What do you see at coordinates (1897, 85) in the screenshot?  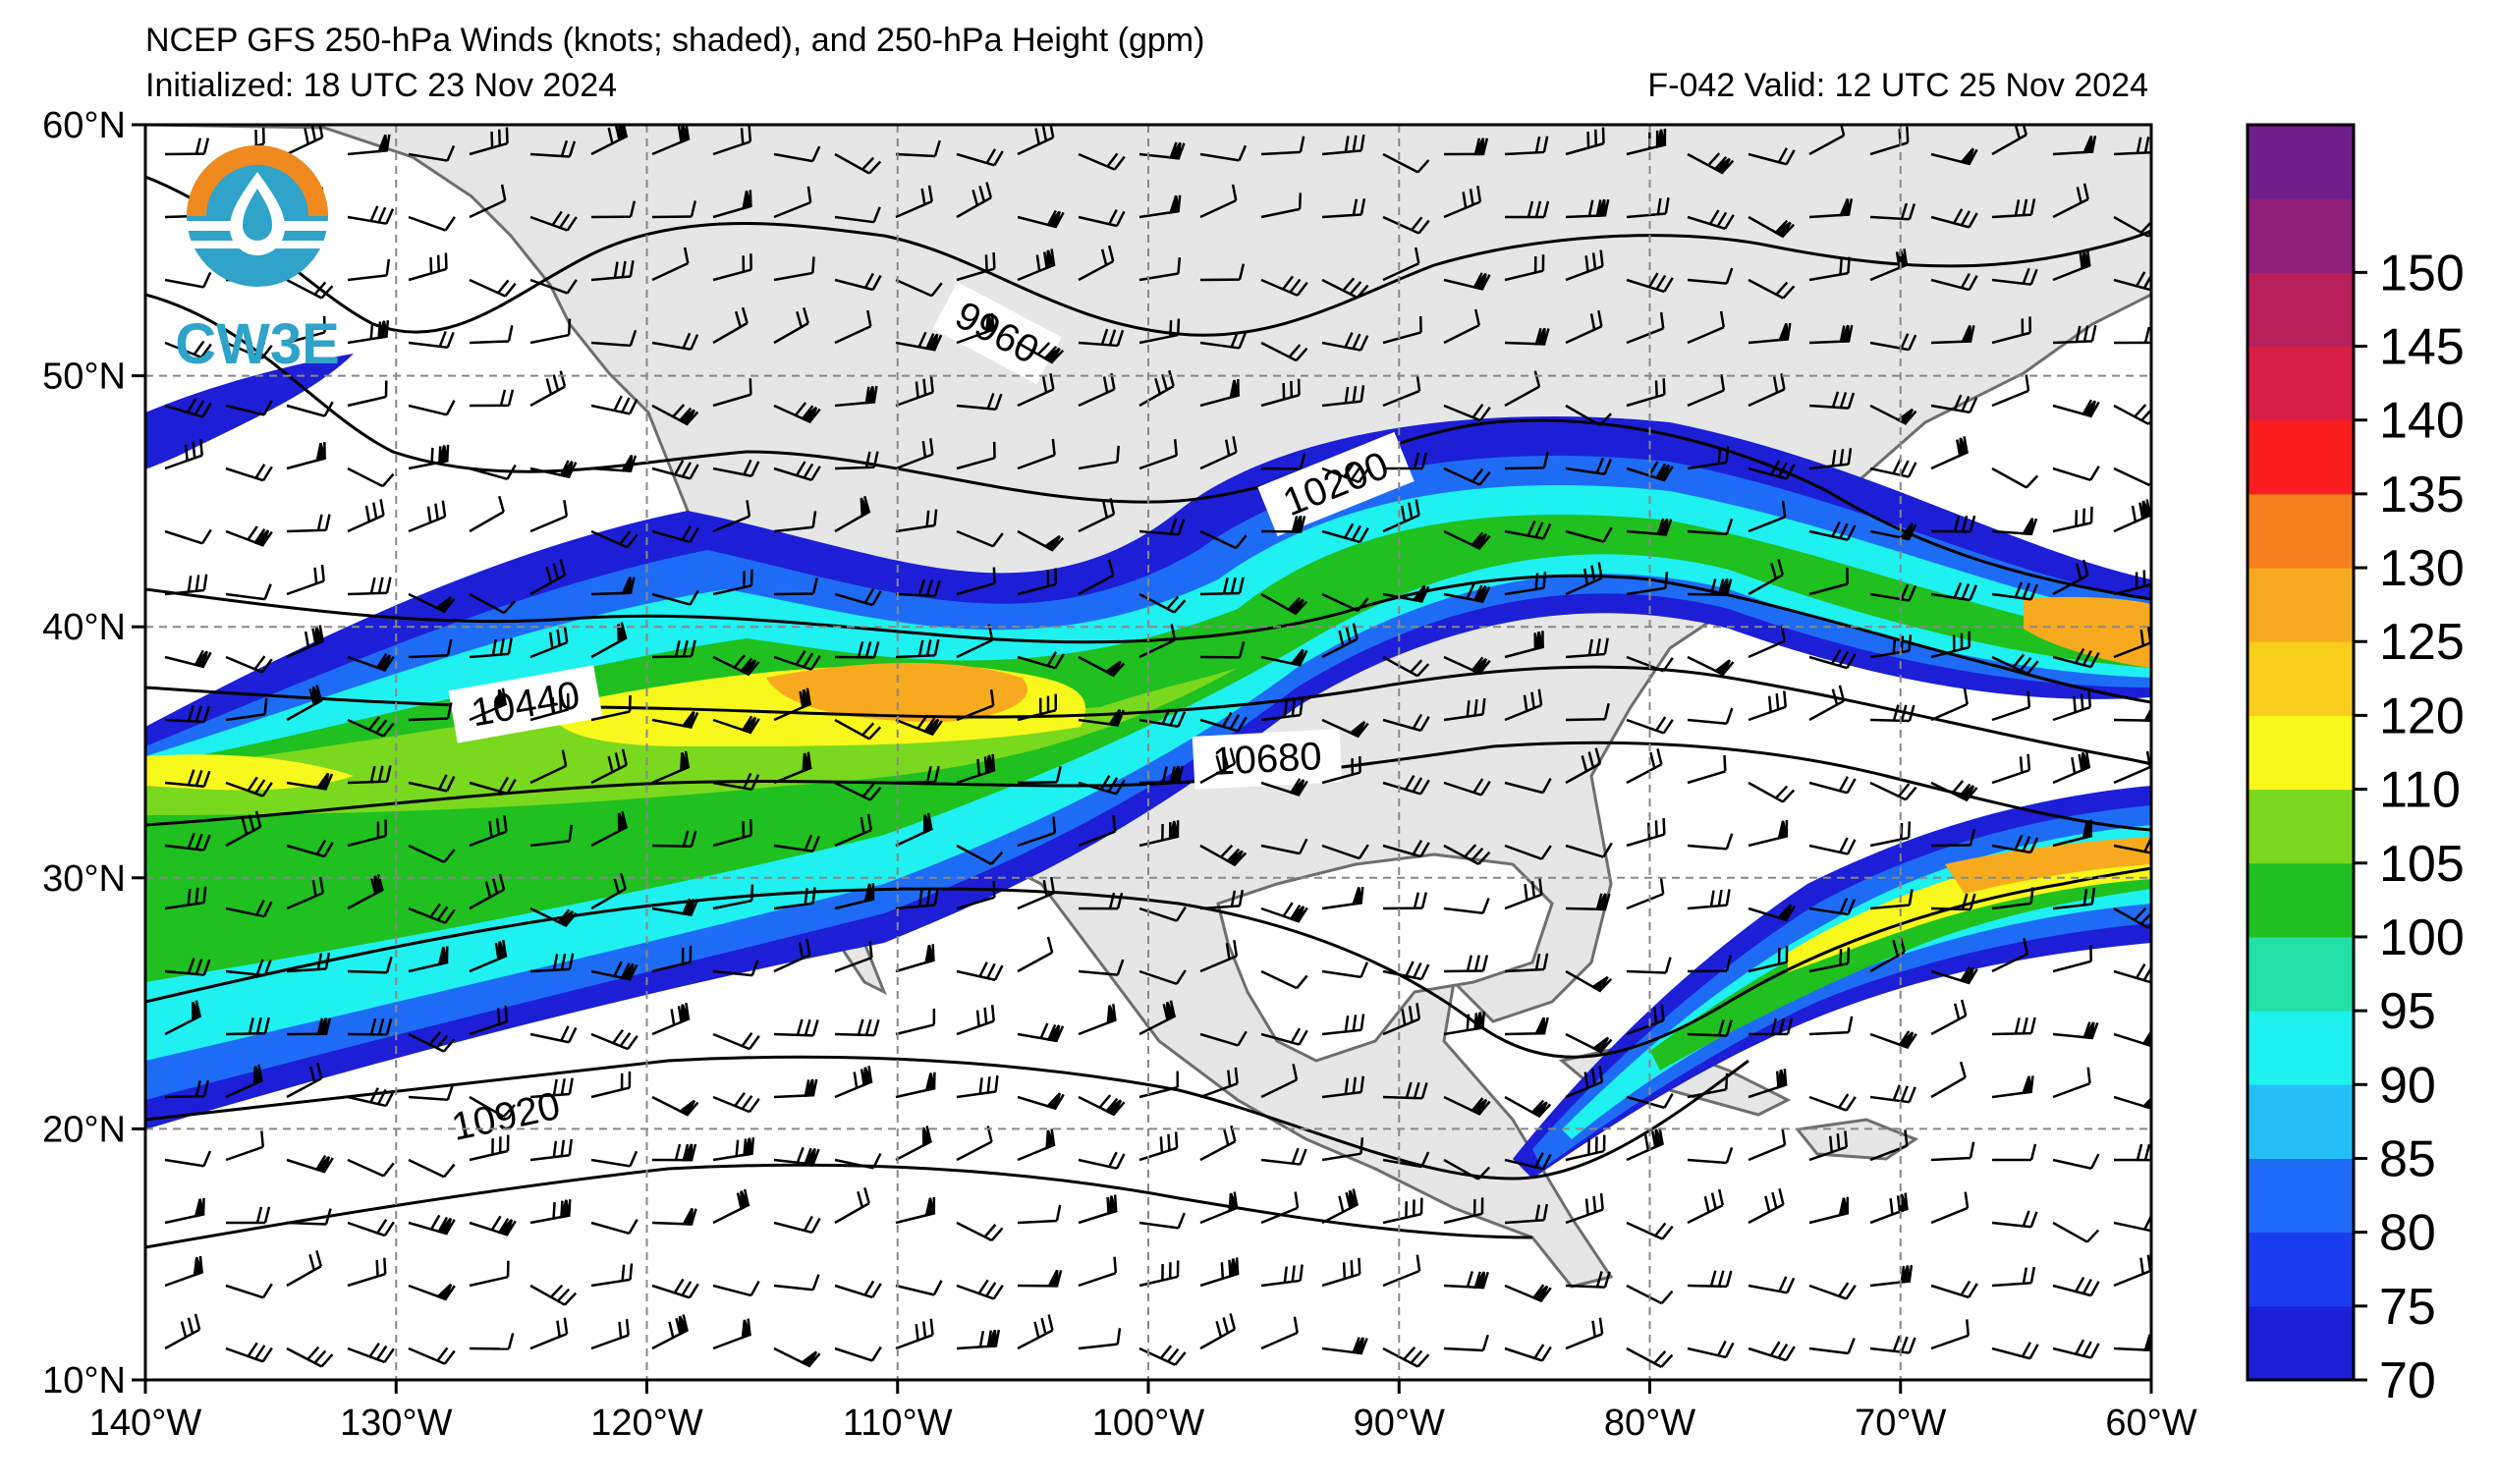 I see `valid-time: F-042 Valid: 12 UTC 25 Nov 2024` at bounding box center [1897, 85].